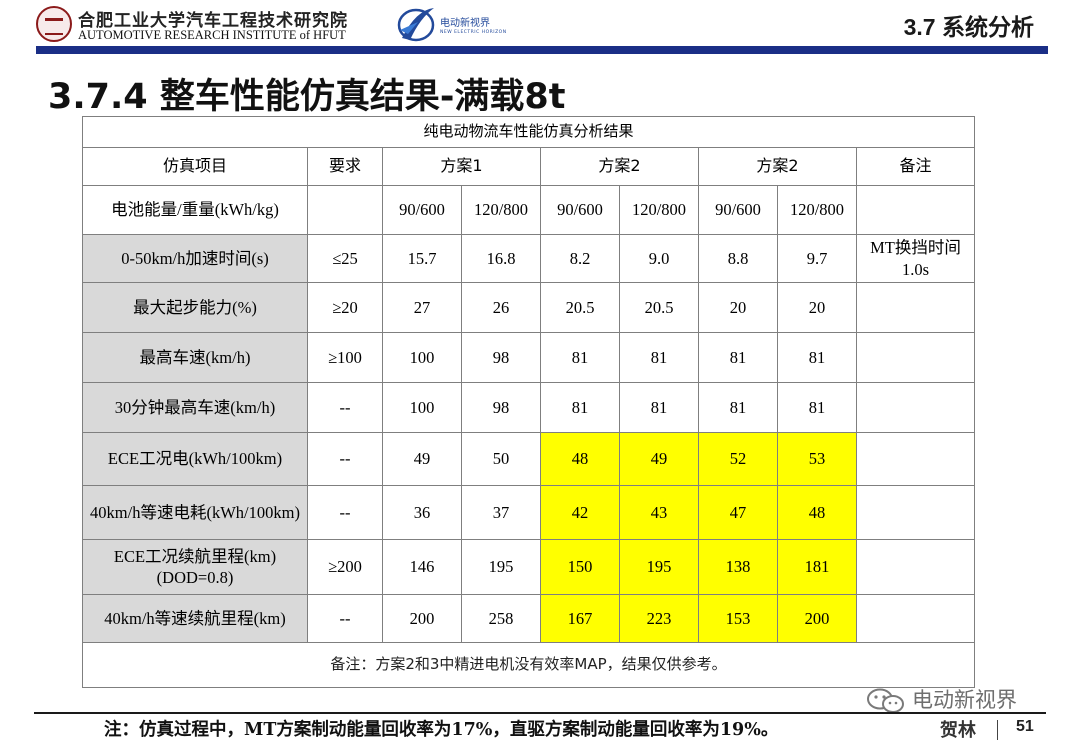 The image size is (1080, 748). I want to click on footer-rule, so click(540, 713).